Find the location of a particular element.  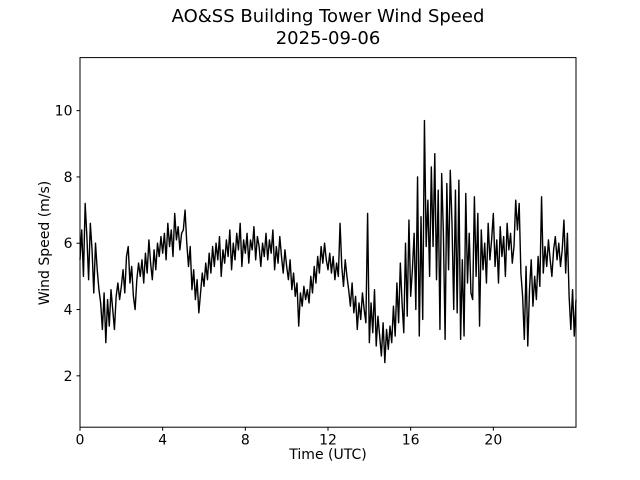

chart-subtitle: 2025-09-06 is located at coordinates (328, 38).